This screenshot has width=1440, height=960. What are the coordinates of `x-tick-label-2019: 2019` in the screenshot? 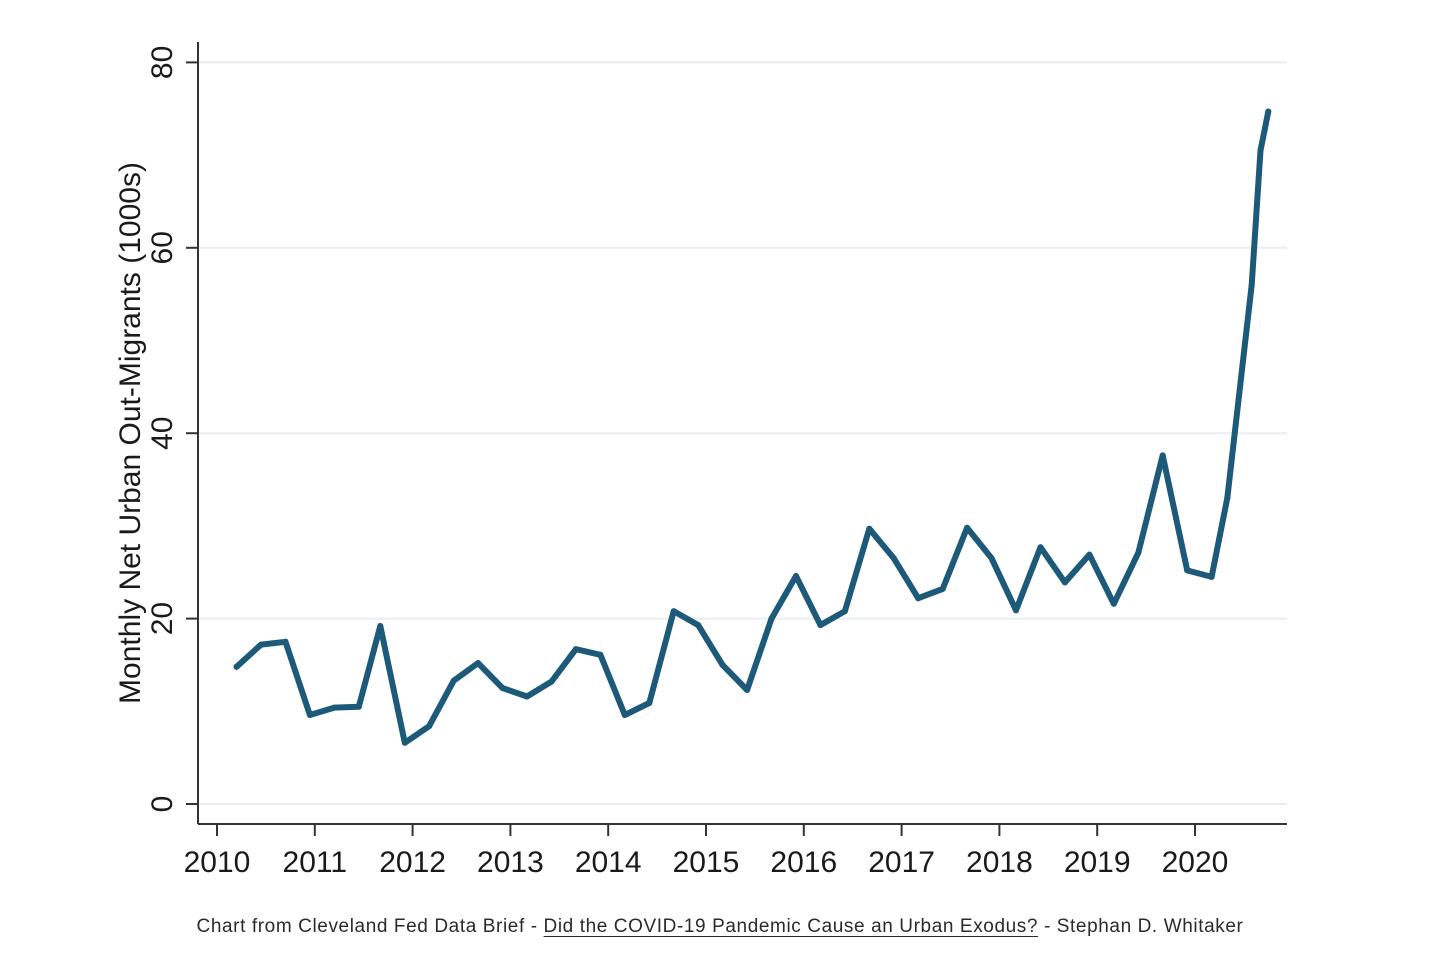 It's located at (1097, 862).